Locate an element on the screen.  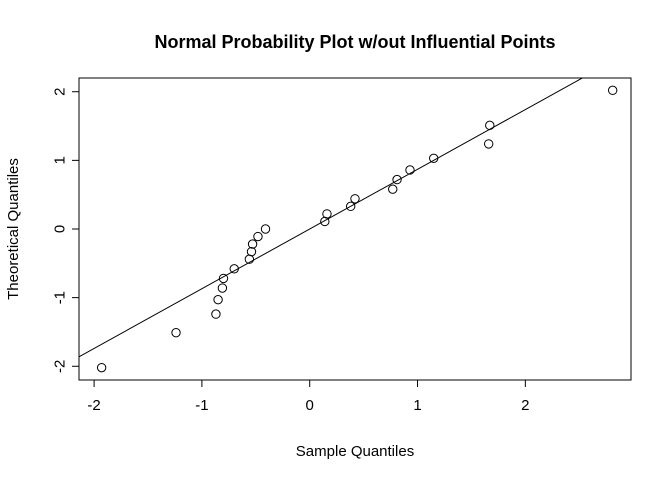
y-axis-label: Theoretical Quantiles is located at coordinates (13, 229).